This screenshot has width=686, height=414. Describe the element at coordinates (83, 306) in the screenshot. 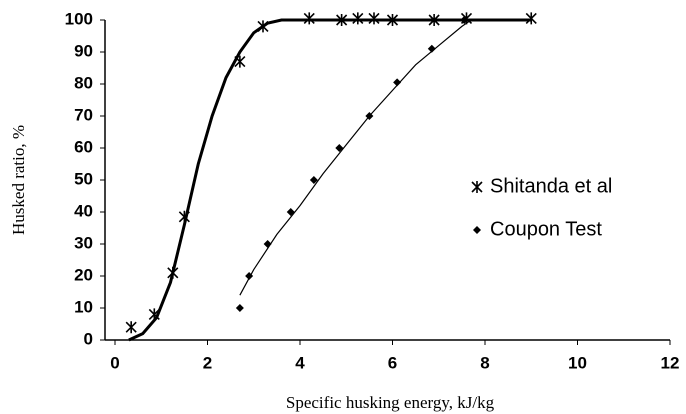

I see `y-tick-label: 10` at that location.